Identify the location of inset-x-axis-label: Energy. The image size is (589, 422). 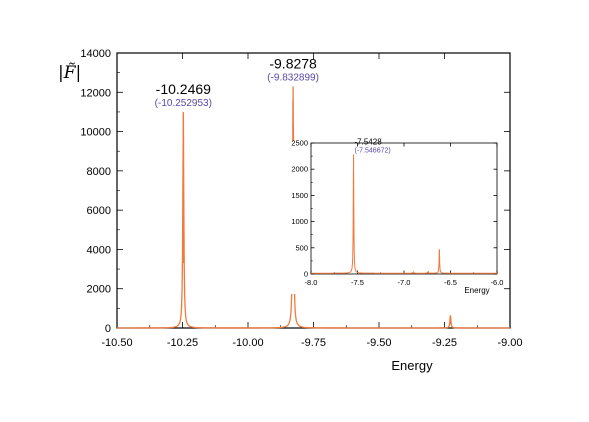
(476, 290).